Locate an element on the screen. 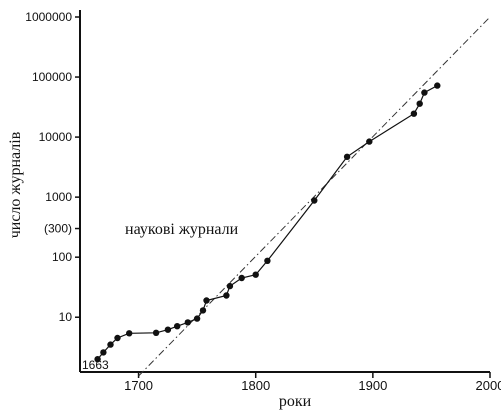 This screenshot has height=412, width=501. x-tick-label: 1700 is located at coordinates (138, 385).